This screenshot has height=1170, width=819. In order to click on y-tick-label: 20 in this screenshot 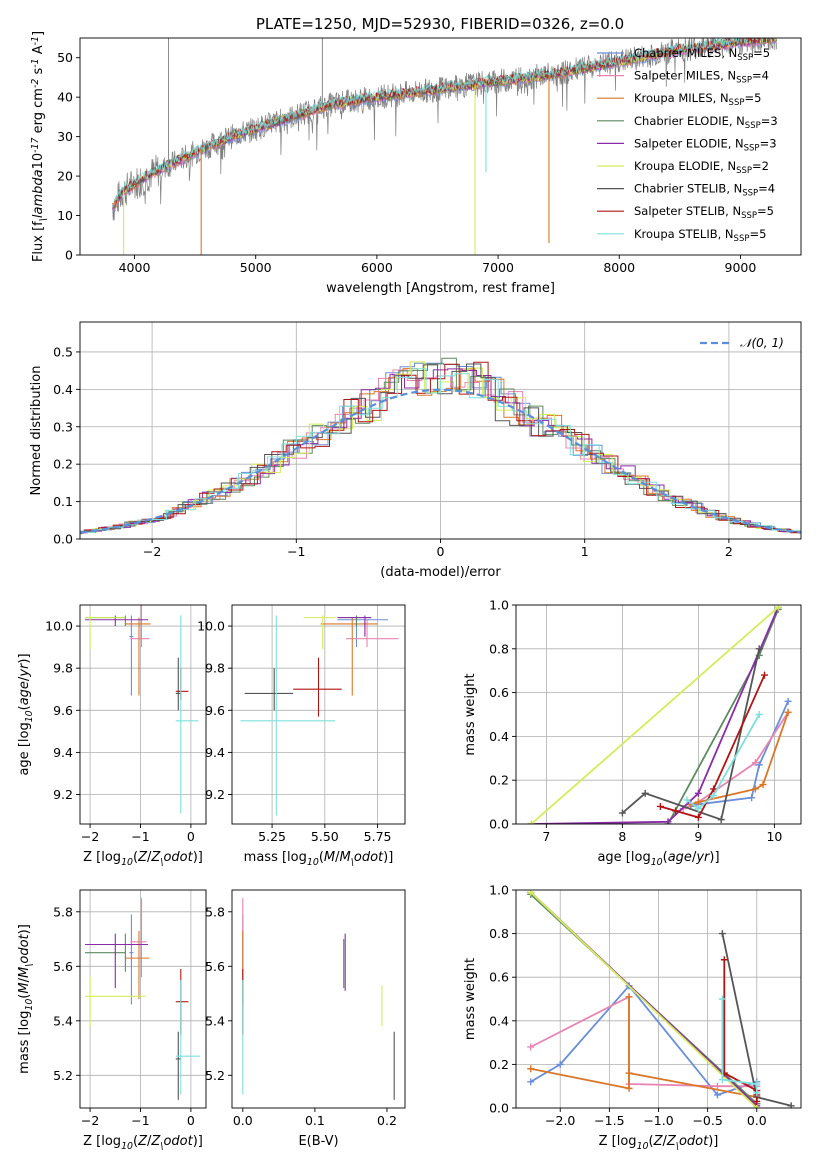, I will do `click(65, 176)`.